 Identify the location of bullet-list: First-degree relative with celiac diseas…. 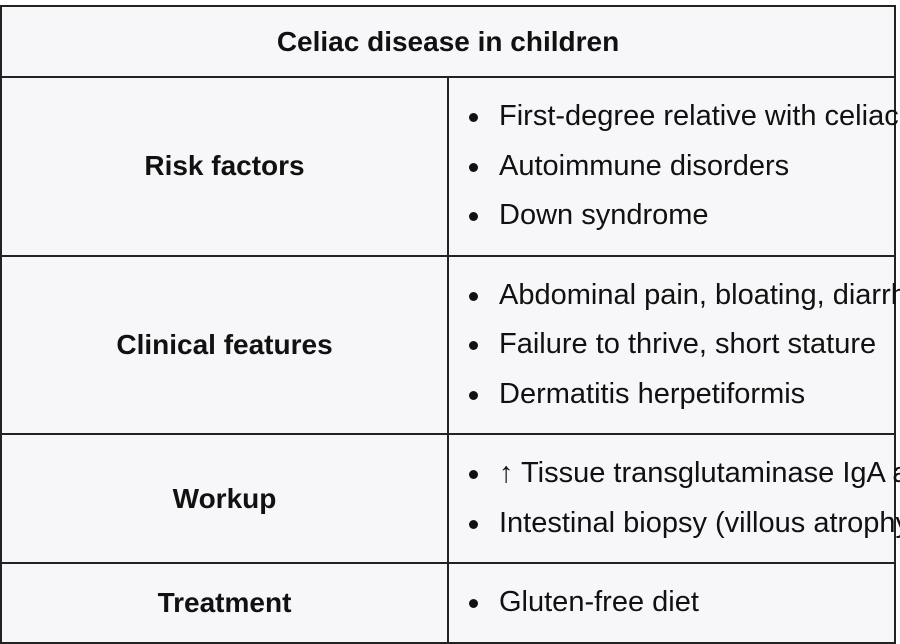
(674, 166).